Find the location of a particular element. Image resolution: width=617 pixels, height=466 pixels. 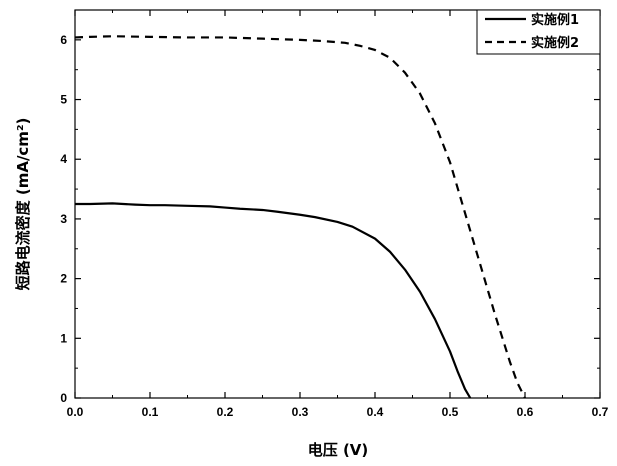

x-tick-label: 0.3 is located at coordinates (300, 412).